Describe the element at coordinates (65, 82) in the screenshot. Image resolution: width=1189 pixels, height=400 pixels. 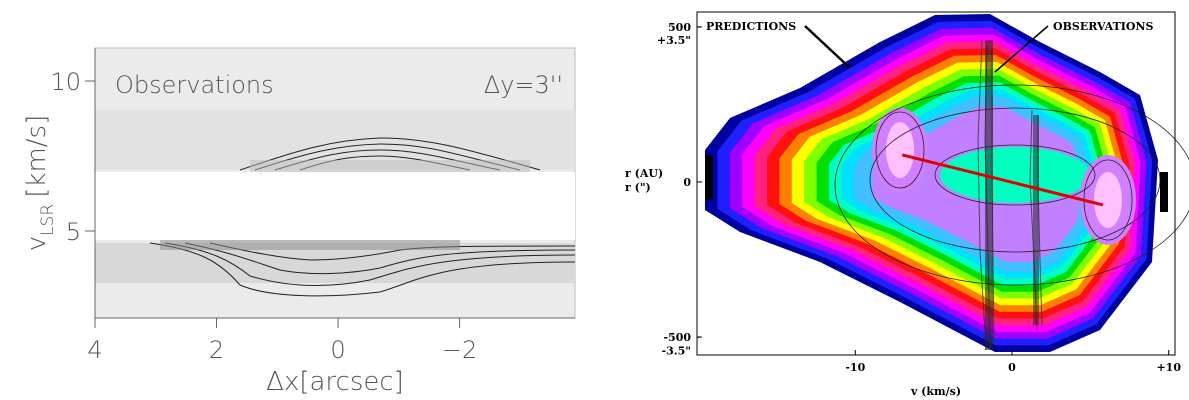
I see `y-tick-label: 10` at that location.